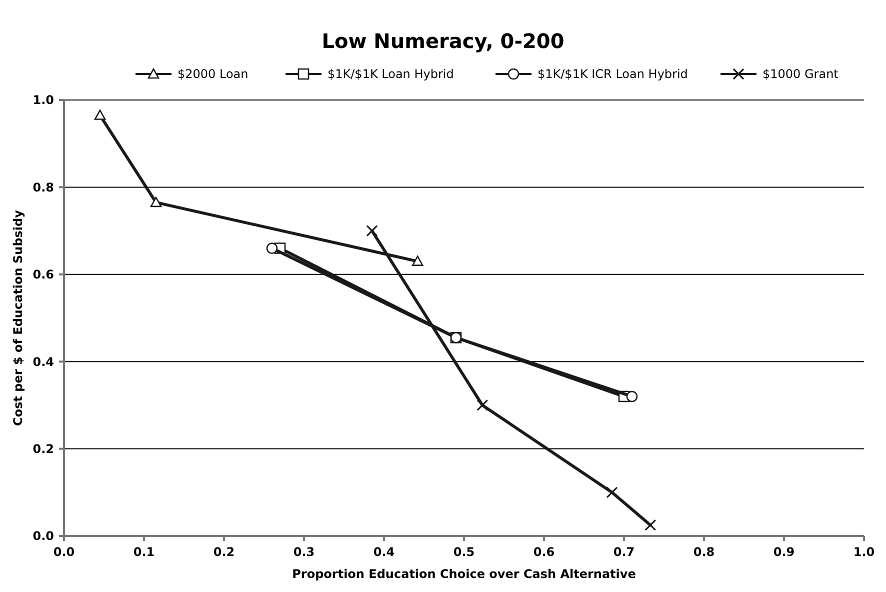 This screenshot has width=886, height=592. I want to click on legend-label: $2000 Loan, so click(213, 74).